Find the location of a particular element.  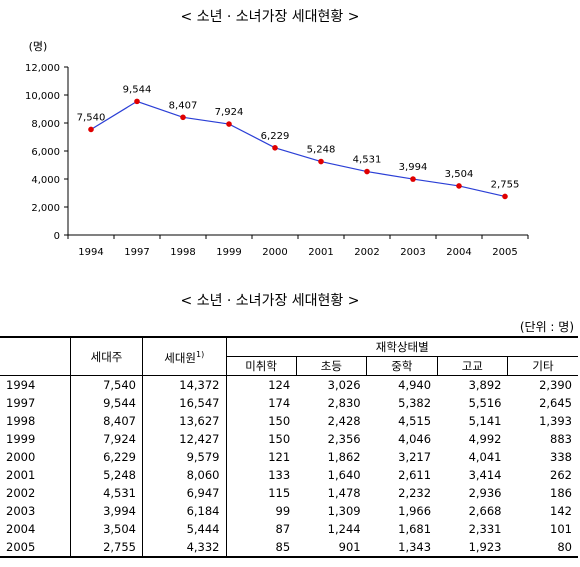

household-members-header: 세대원1) is located at coordinates (184, 356).